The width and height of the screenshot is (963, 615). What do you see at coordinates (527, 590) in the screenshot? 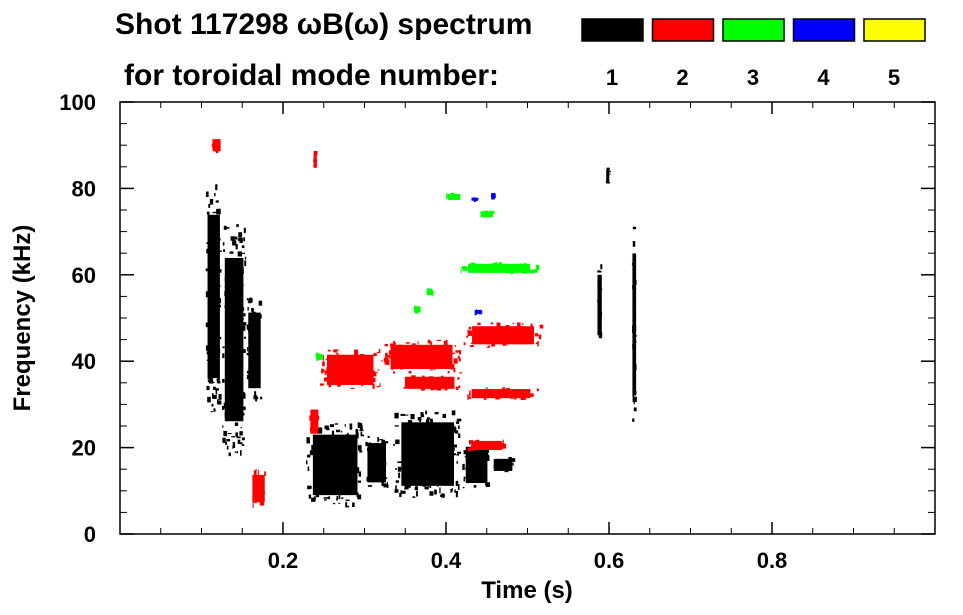
I see `x-axis-label: Time (s)` at bounding box center [527, 590].